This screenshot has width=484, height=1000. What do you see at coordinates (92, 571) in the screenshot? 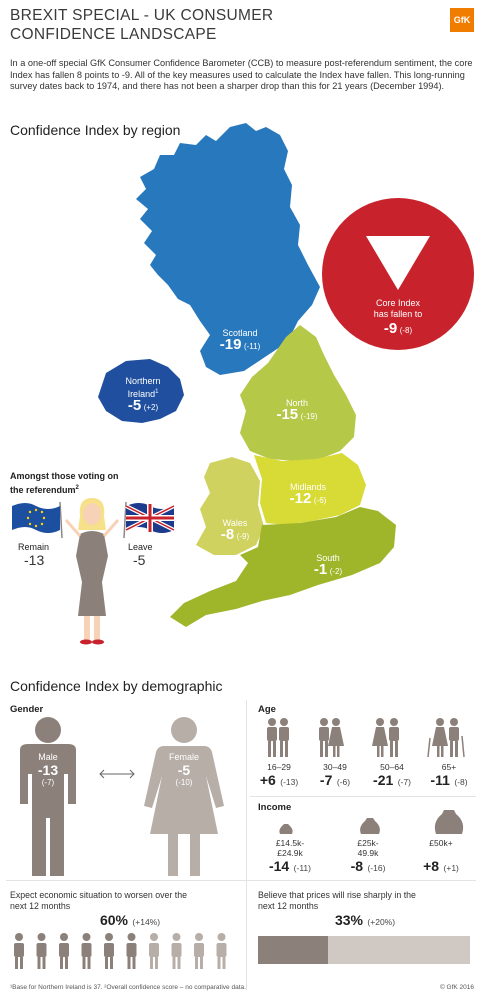
I see `voter-woman-figure` at bounding box center [92, 571].